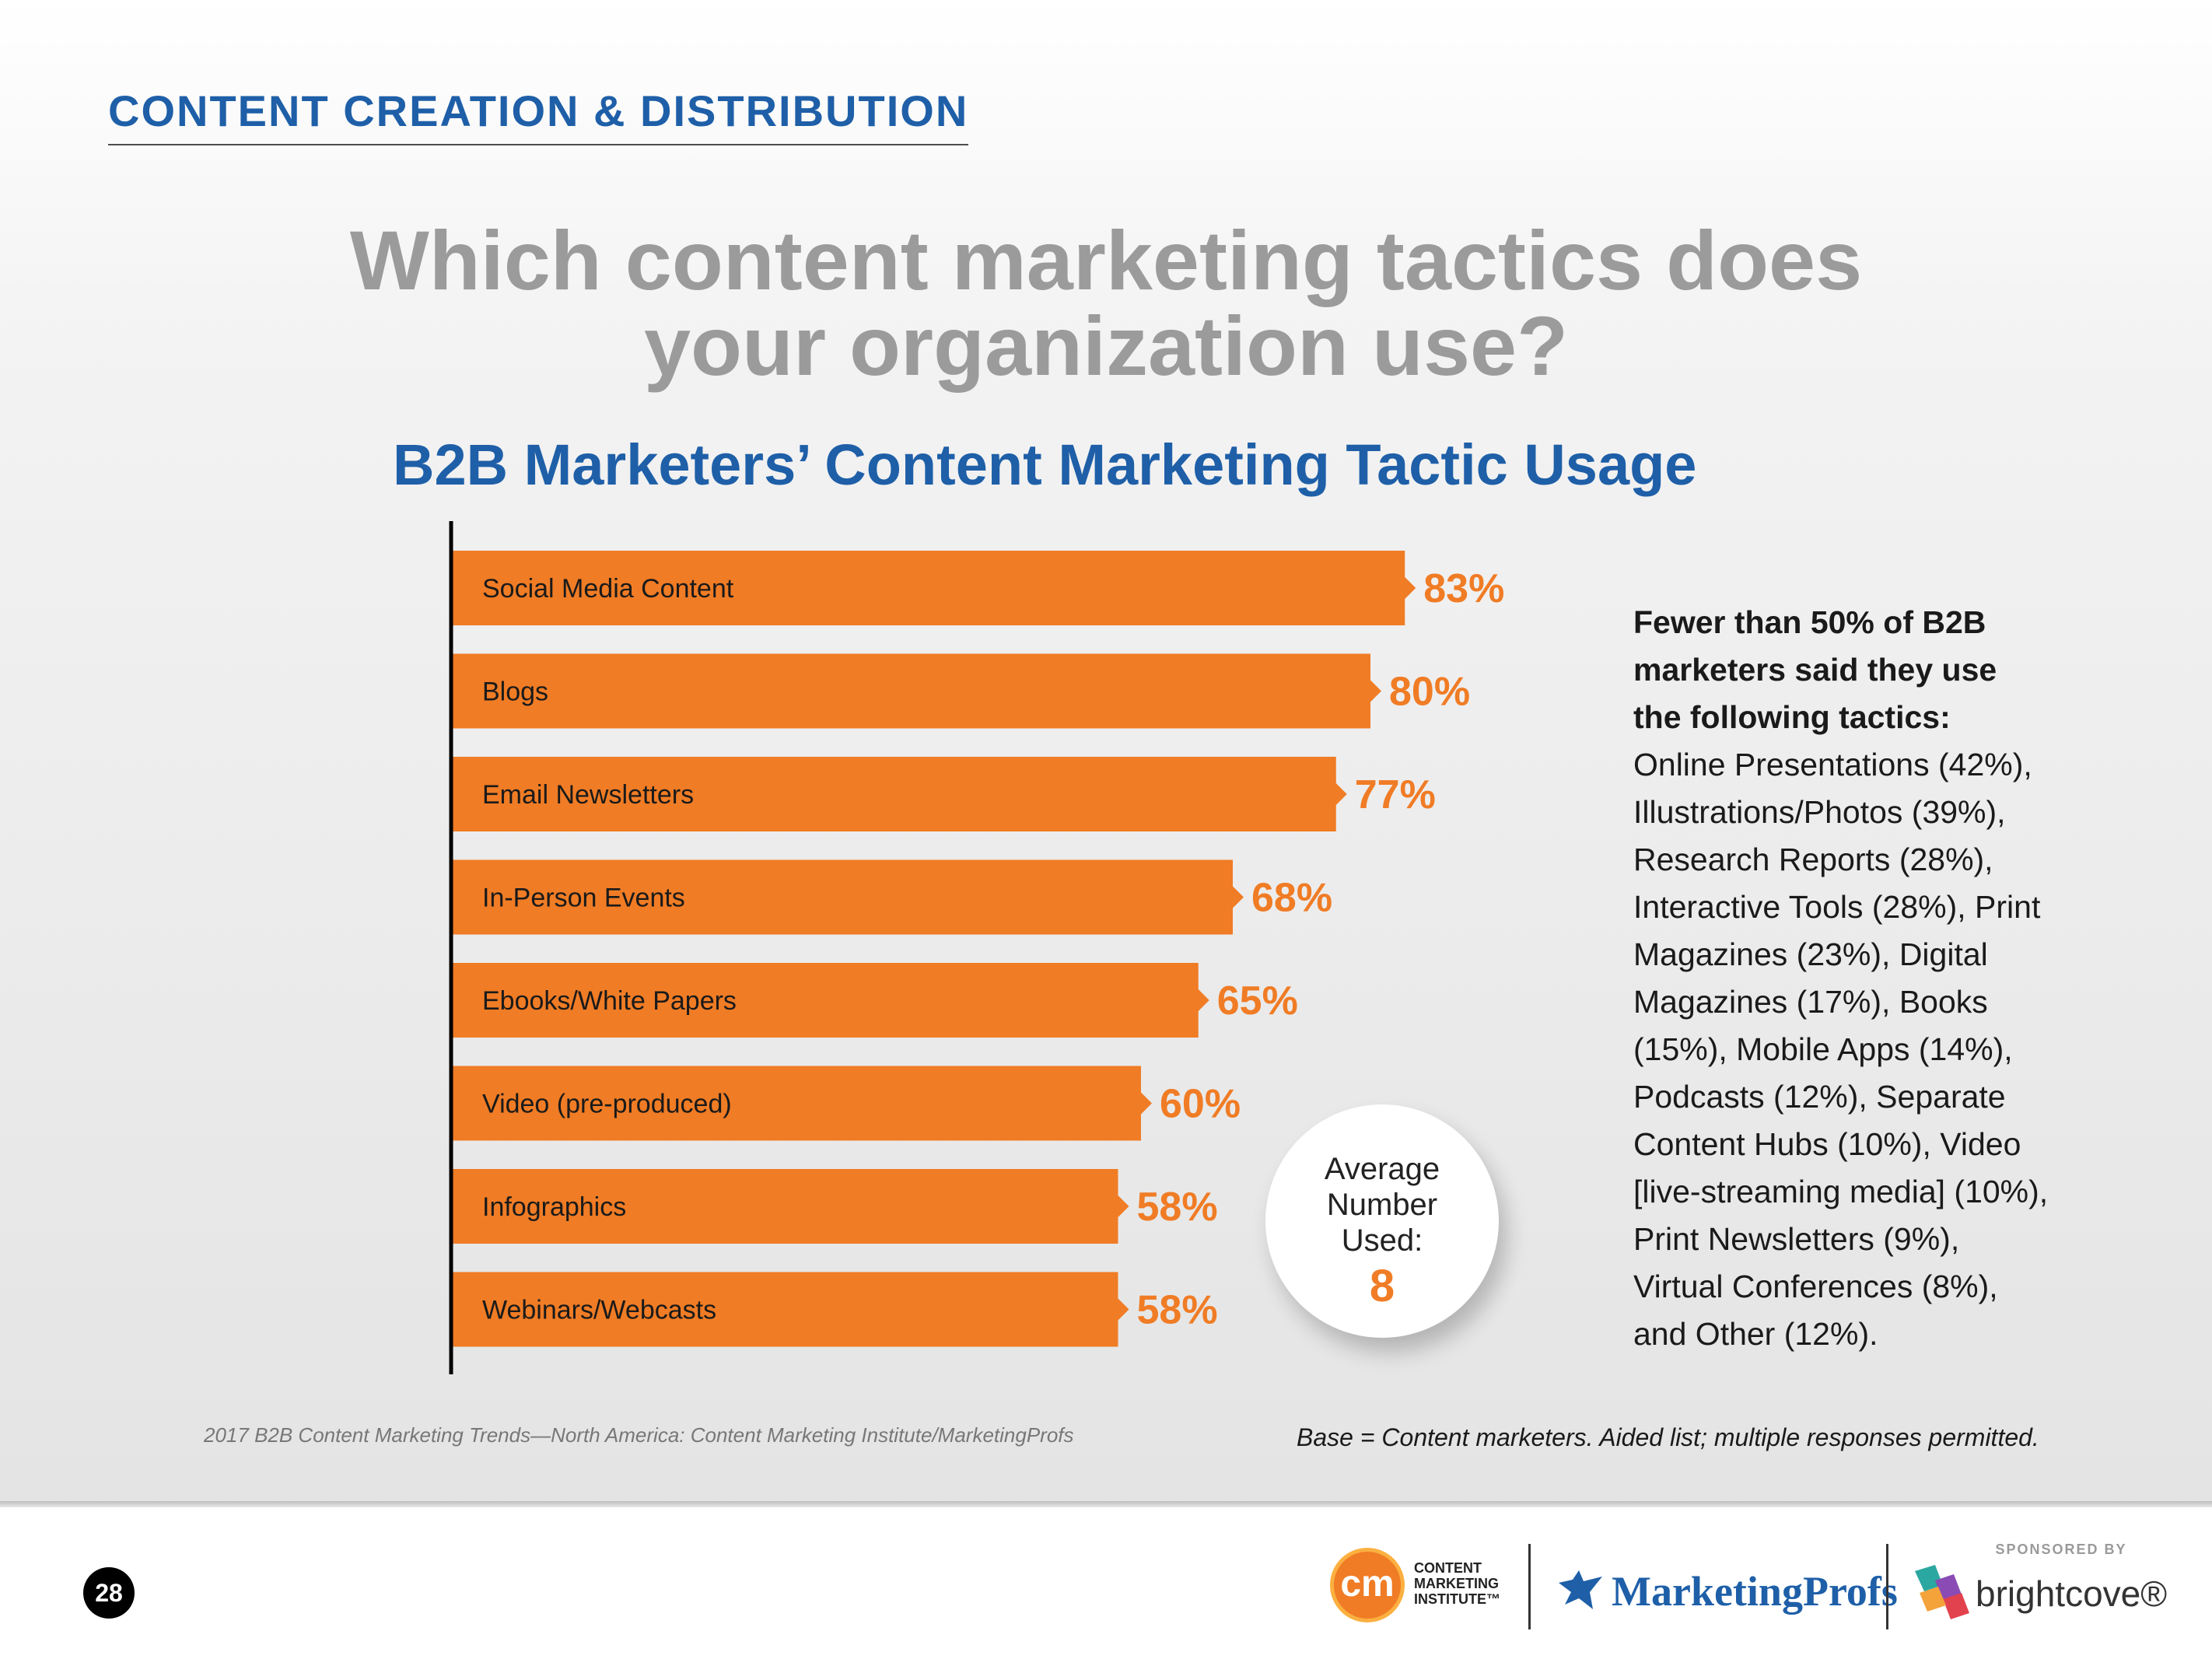  I want to click on brightcove-wordmark: brightcove®, so click(2072, 1593).